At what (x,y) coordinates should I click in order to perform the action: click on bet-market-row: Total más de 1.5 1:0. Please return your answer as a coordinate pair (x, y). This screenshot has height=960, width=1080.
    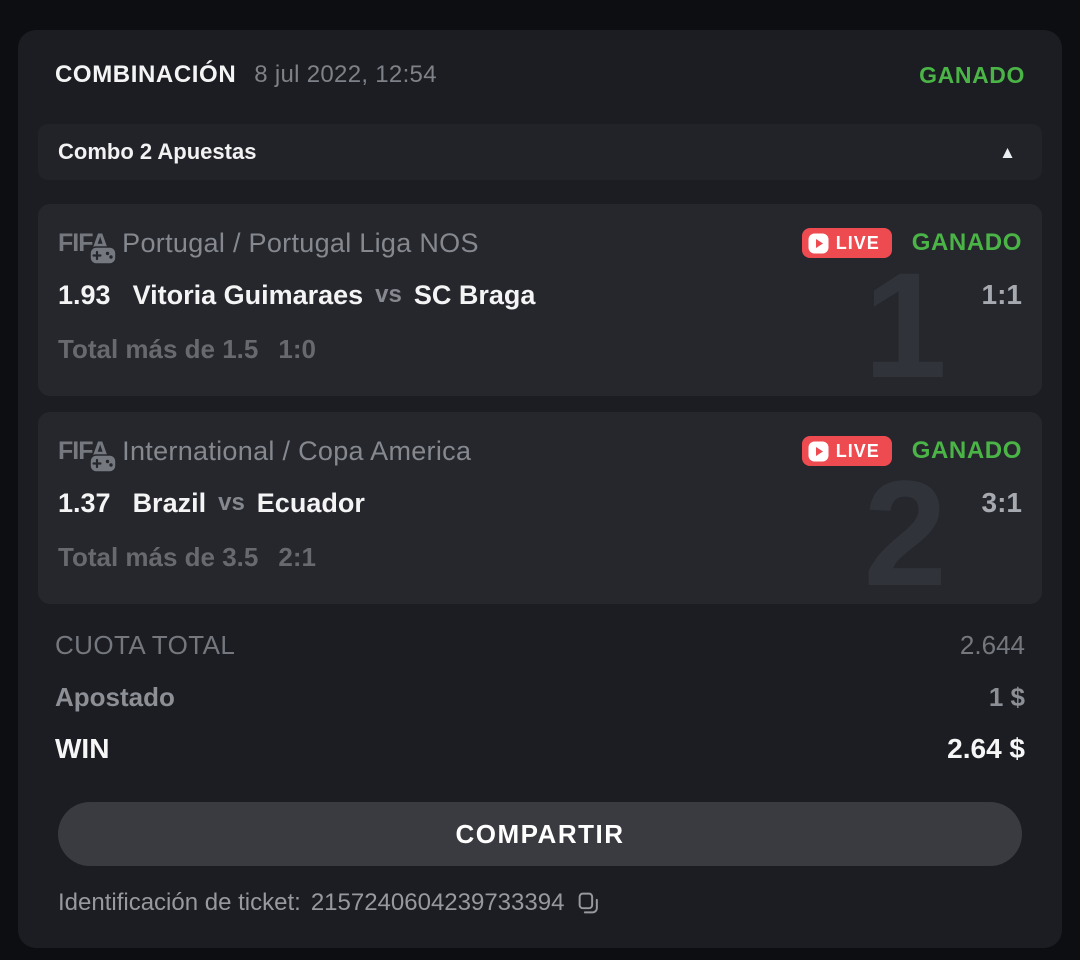
    Looking at the image, I should click on (540, 349).